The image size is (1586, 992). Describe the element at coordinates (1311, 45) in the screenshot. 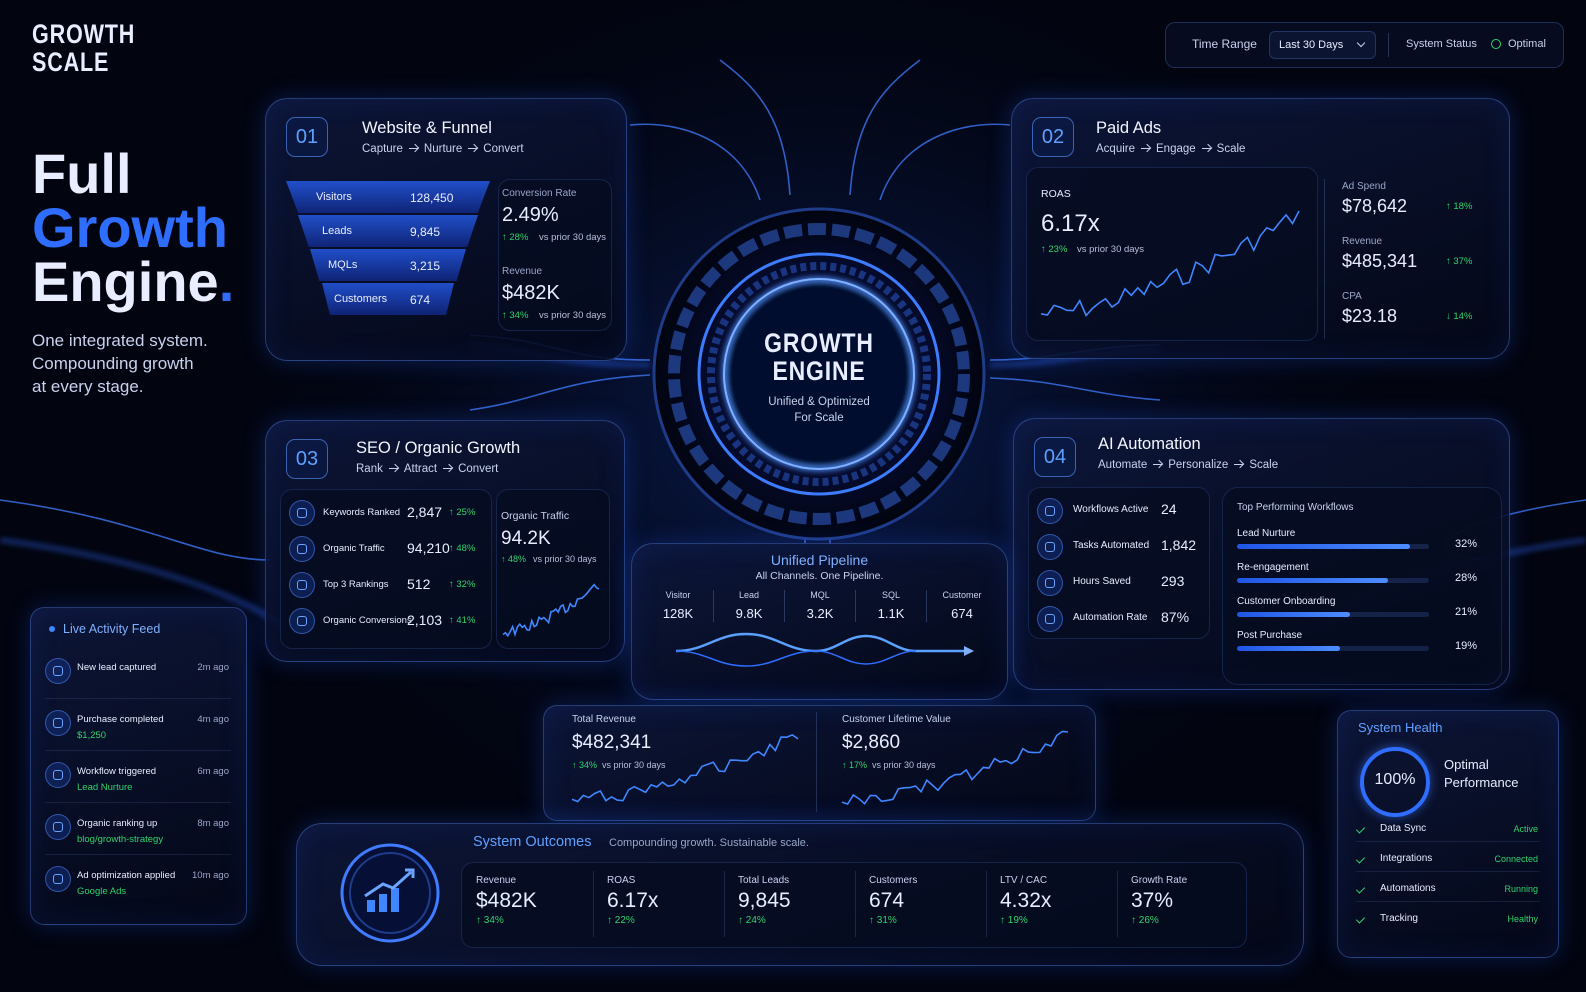

I see `time-range-value: Last 30 Days` at that location.